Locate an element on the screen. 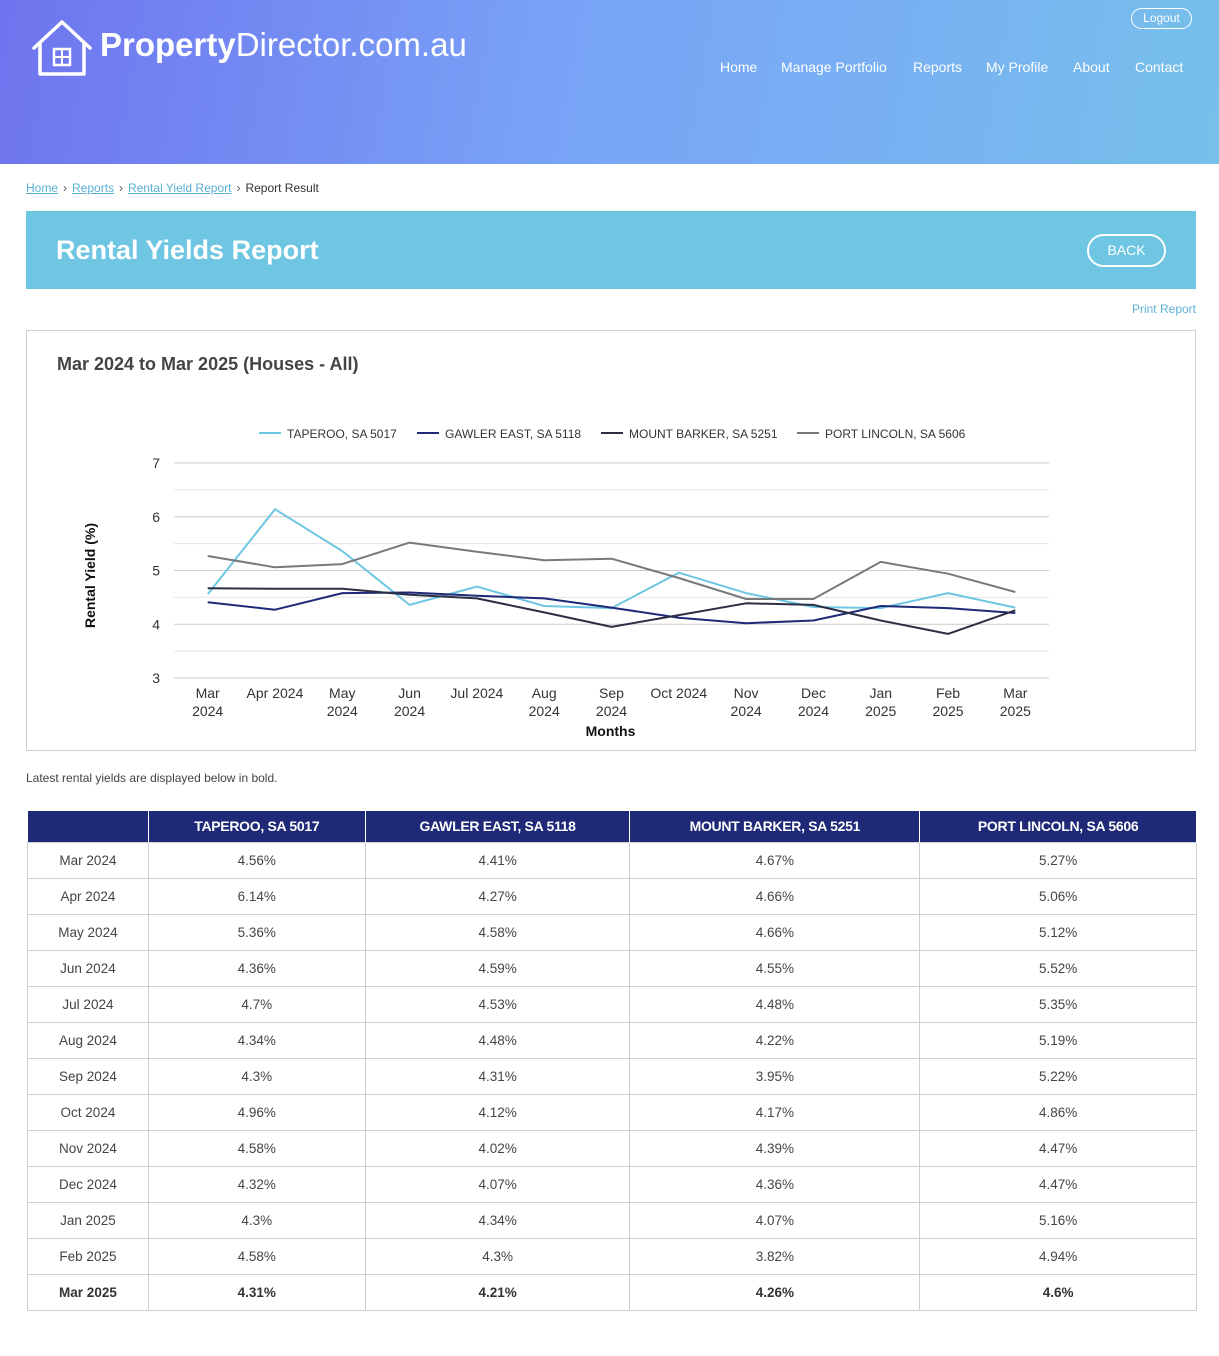  table-row: Feb 2025 4.58% 4.3% 3.82% 4.94% is located at coordinates (612, 1256).